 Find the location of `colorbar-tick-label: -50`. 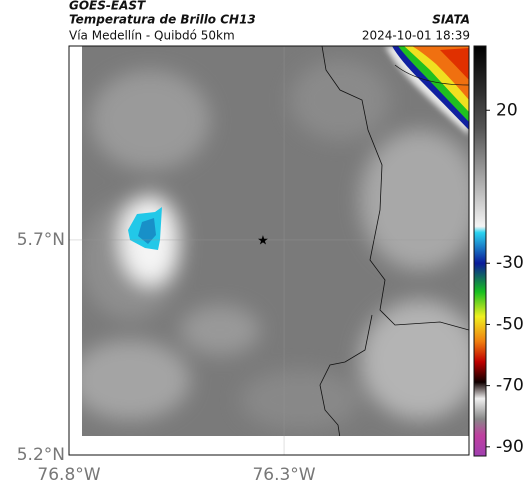

colorbar-tick-label: -50 is located at coordinates (510, 324).